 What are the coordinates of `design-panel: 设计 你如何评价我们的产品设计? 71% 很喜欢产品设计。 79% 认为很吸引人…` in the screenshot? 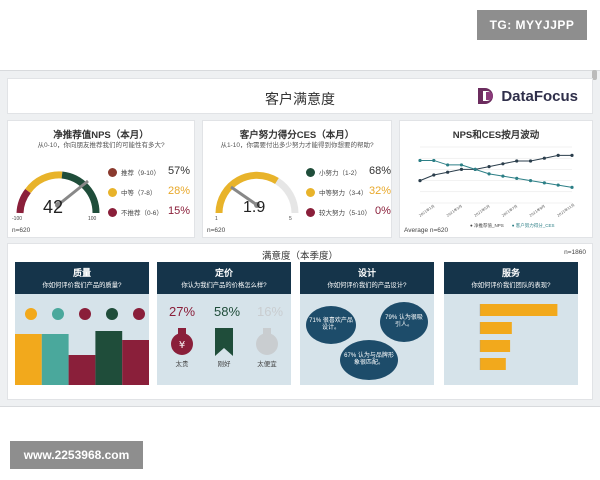 It's located at (367, 323).